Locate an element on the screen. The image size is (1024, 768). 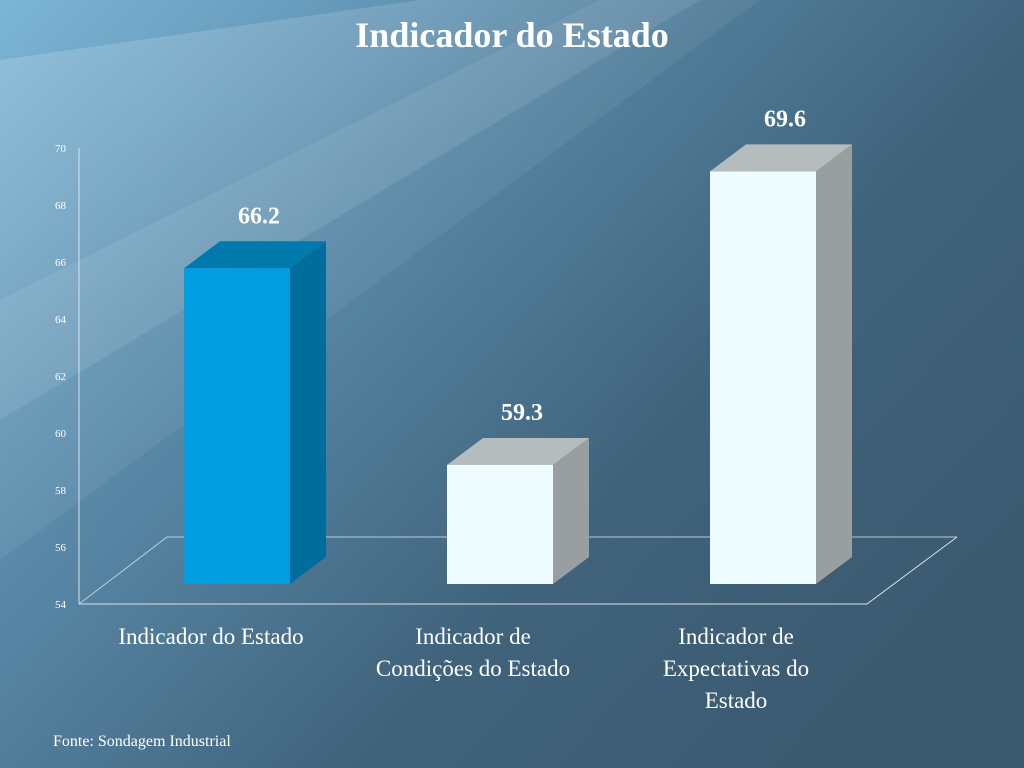
source-note: Fonte: Sondagem Industrial is located at coordinates (142, 741).